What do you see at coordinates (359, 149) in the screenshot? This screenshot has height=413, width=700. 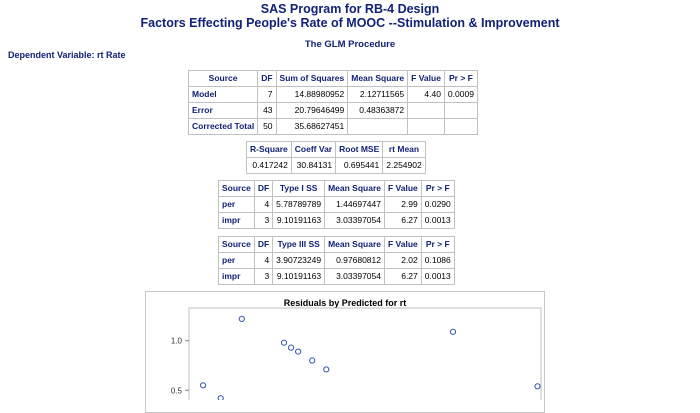 I see `column-header: Root MSE` at bounding box center [359, 149].